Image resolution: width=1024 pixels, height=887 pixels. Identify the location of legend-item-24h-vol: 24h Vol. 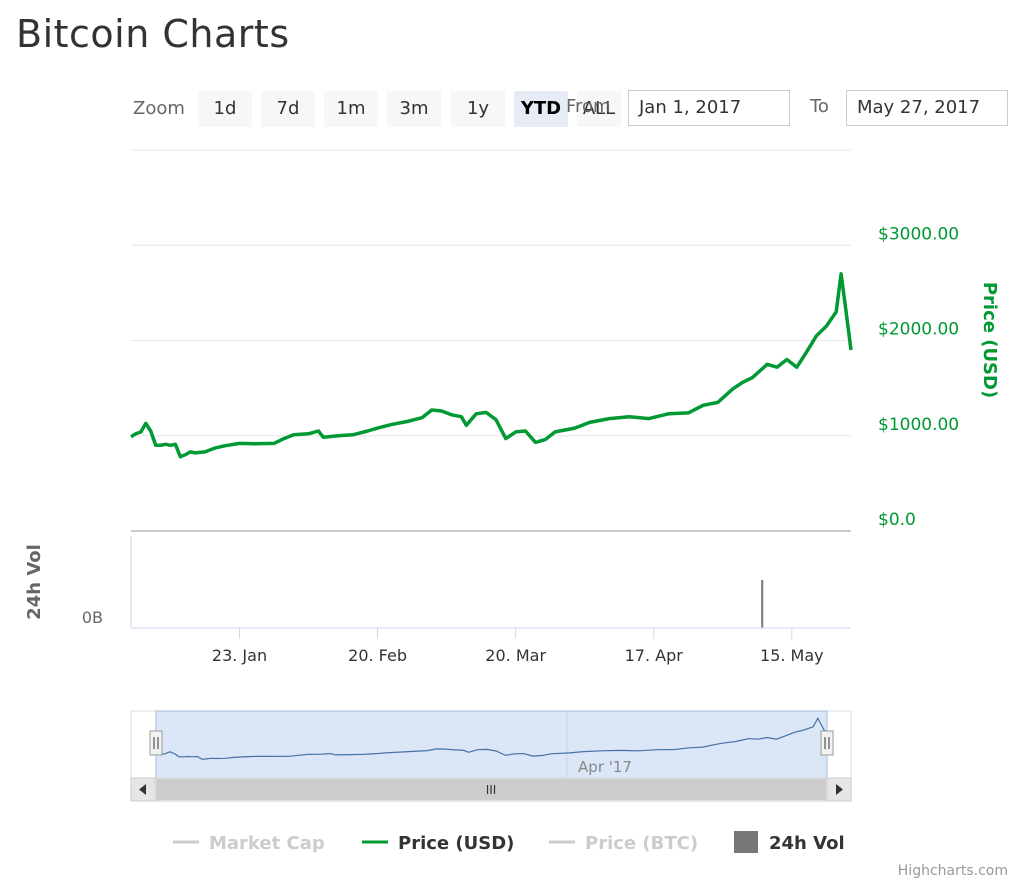
(789, 842).